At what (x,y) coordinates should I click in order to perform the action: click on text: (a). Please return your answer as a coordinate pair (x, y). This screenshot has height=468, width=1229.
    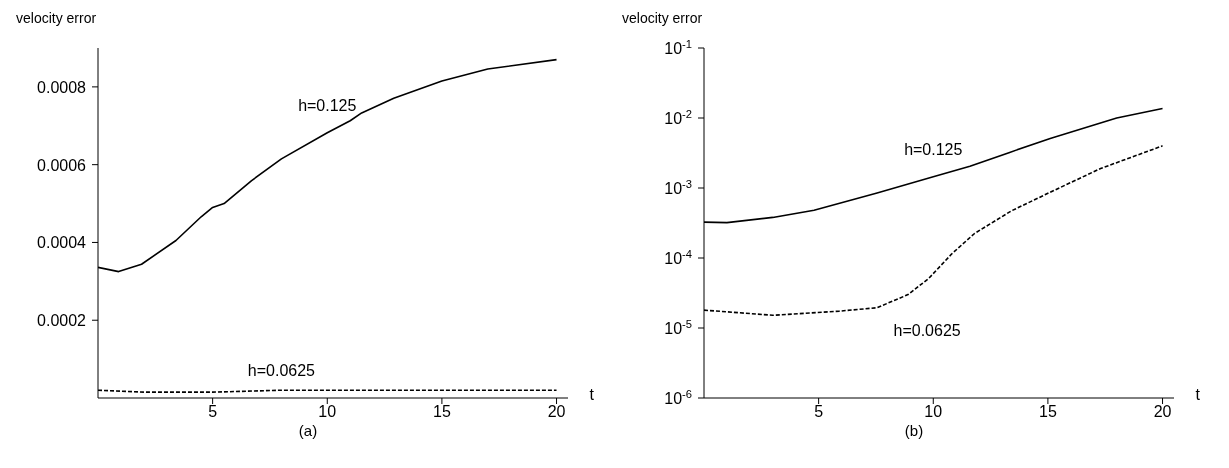
    Looking at the image, I should click on (308, 430).